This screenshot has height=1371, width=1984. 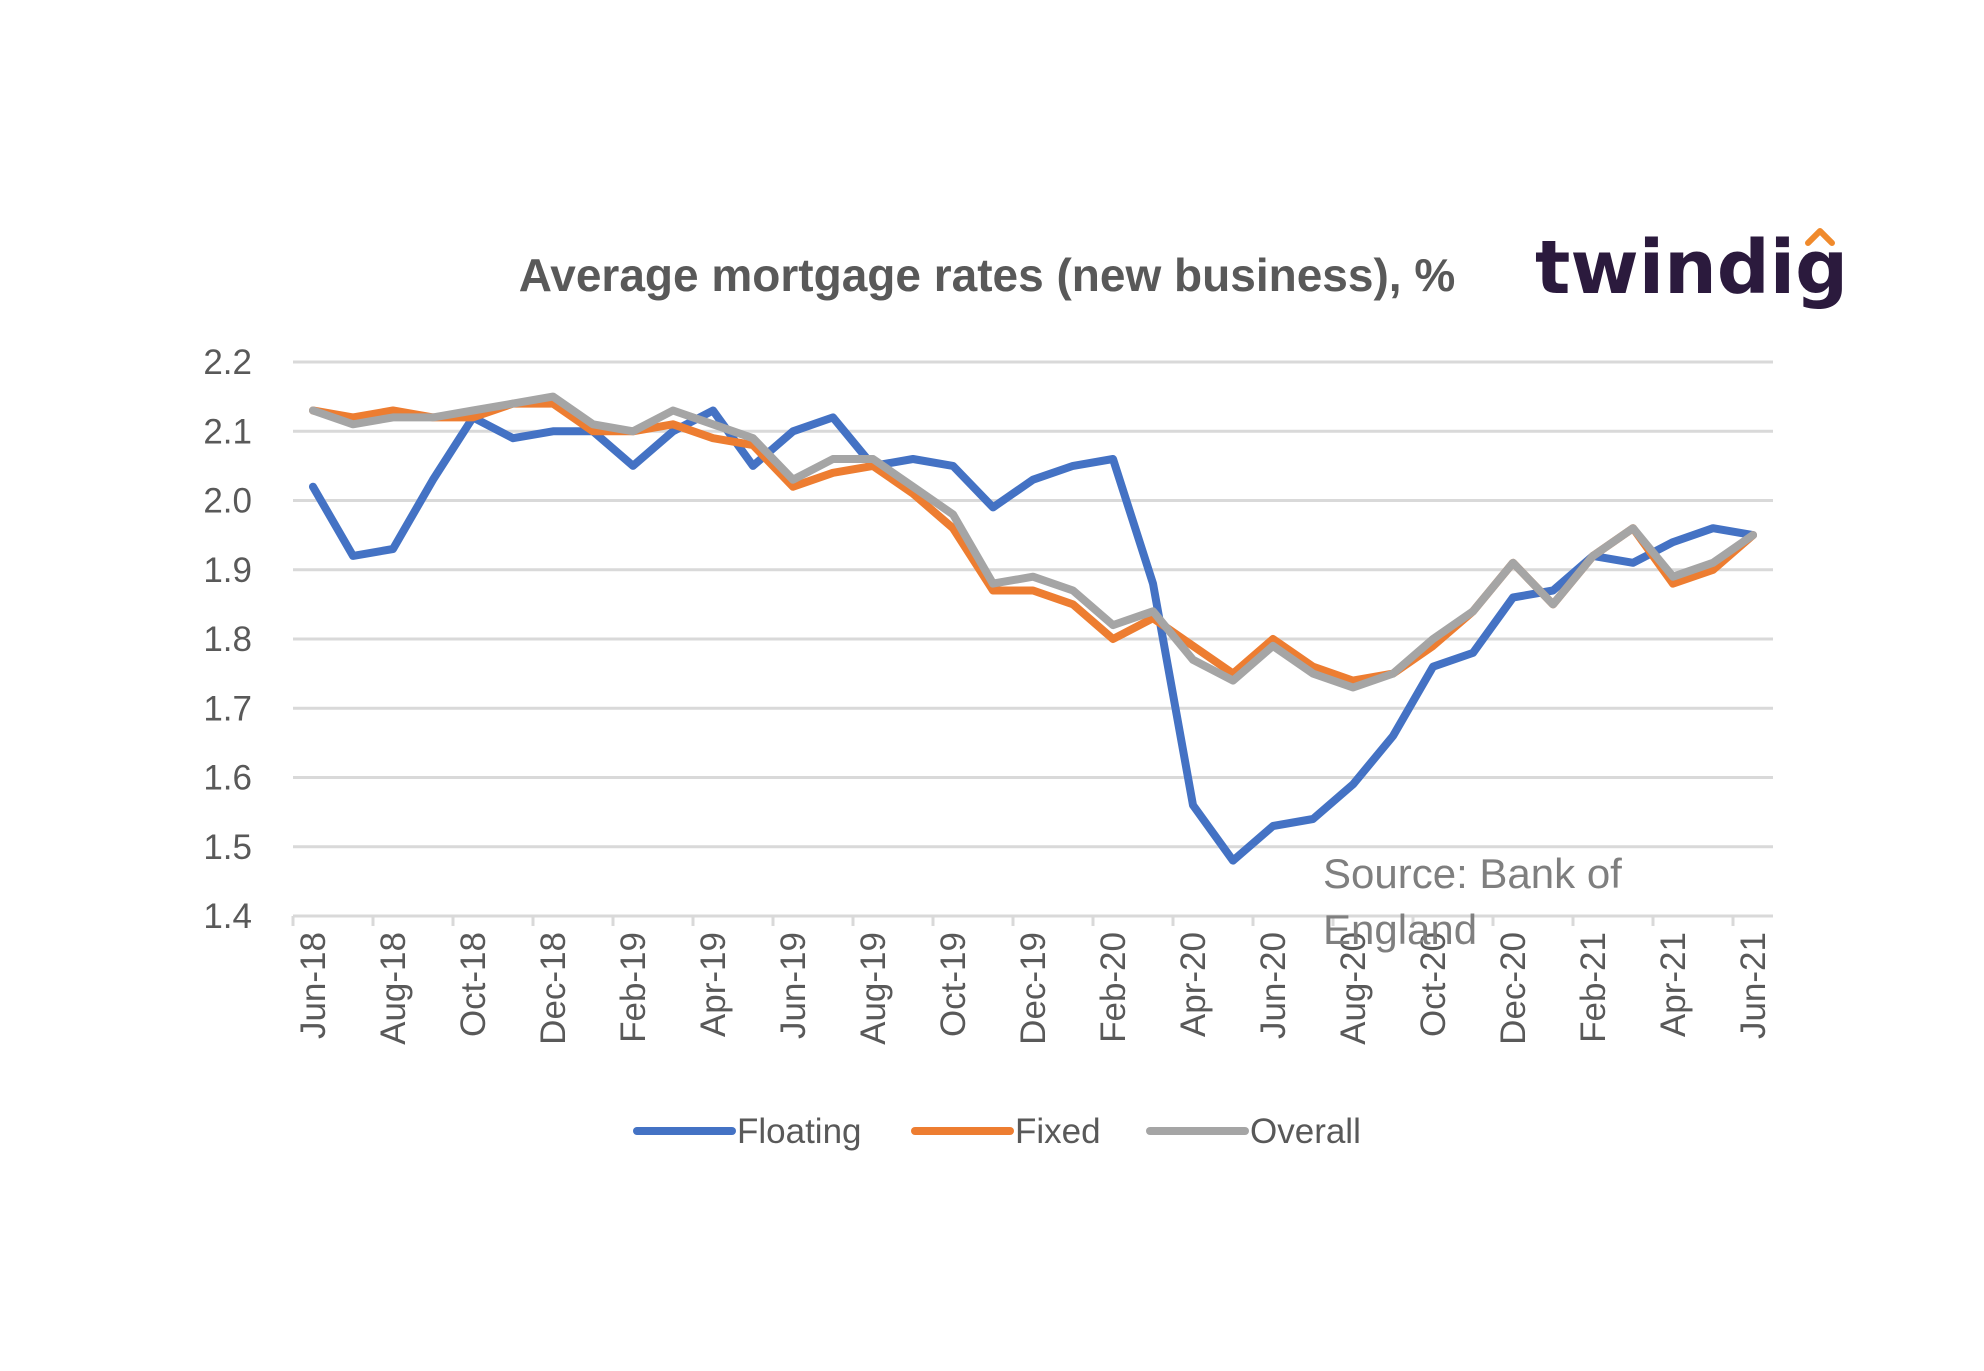 What do you see at coordinates (1273, 985) in the screenshot?
I see `x-tick-label: Jun-20` at bounding box center [1273, 985].